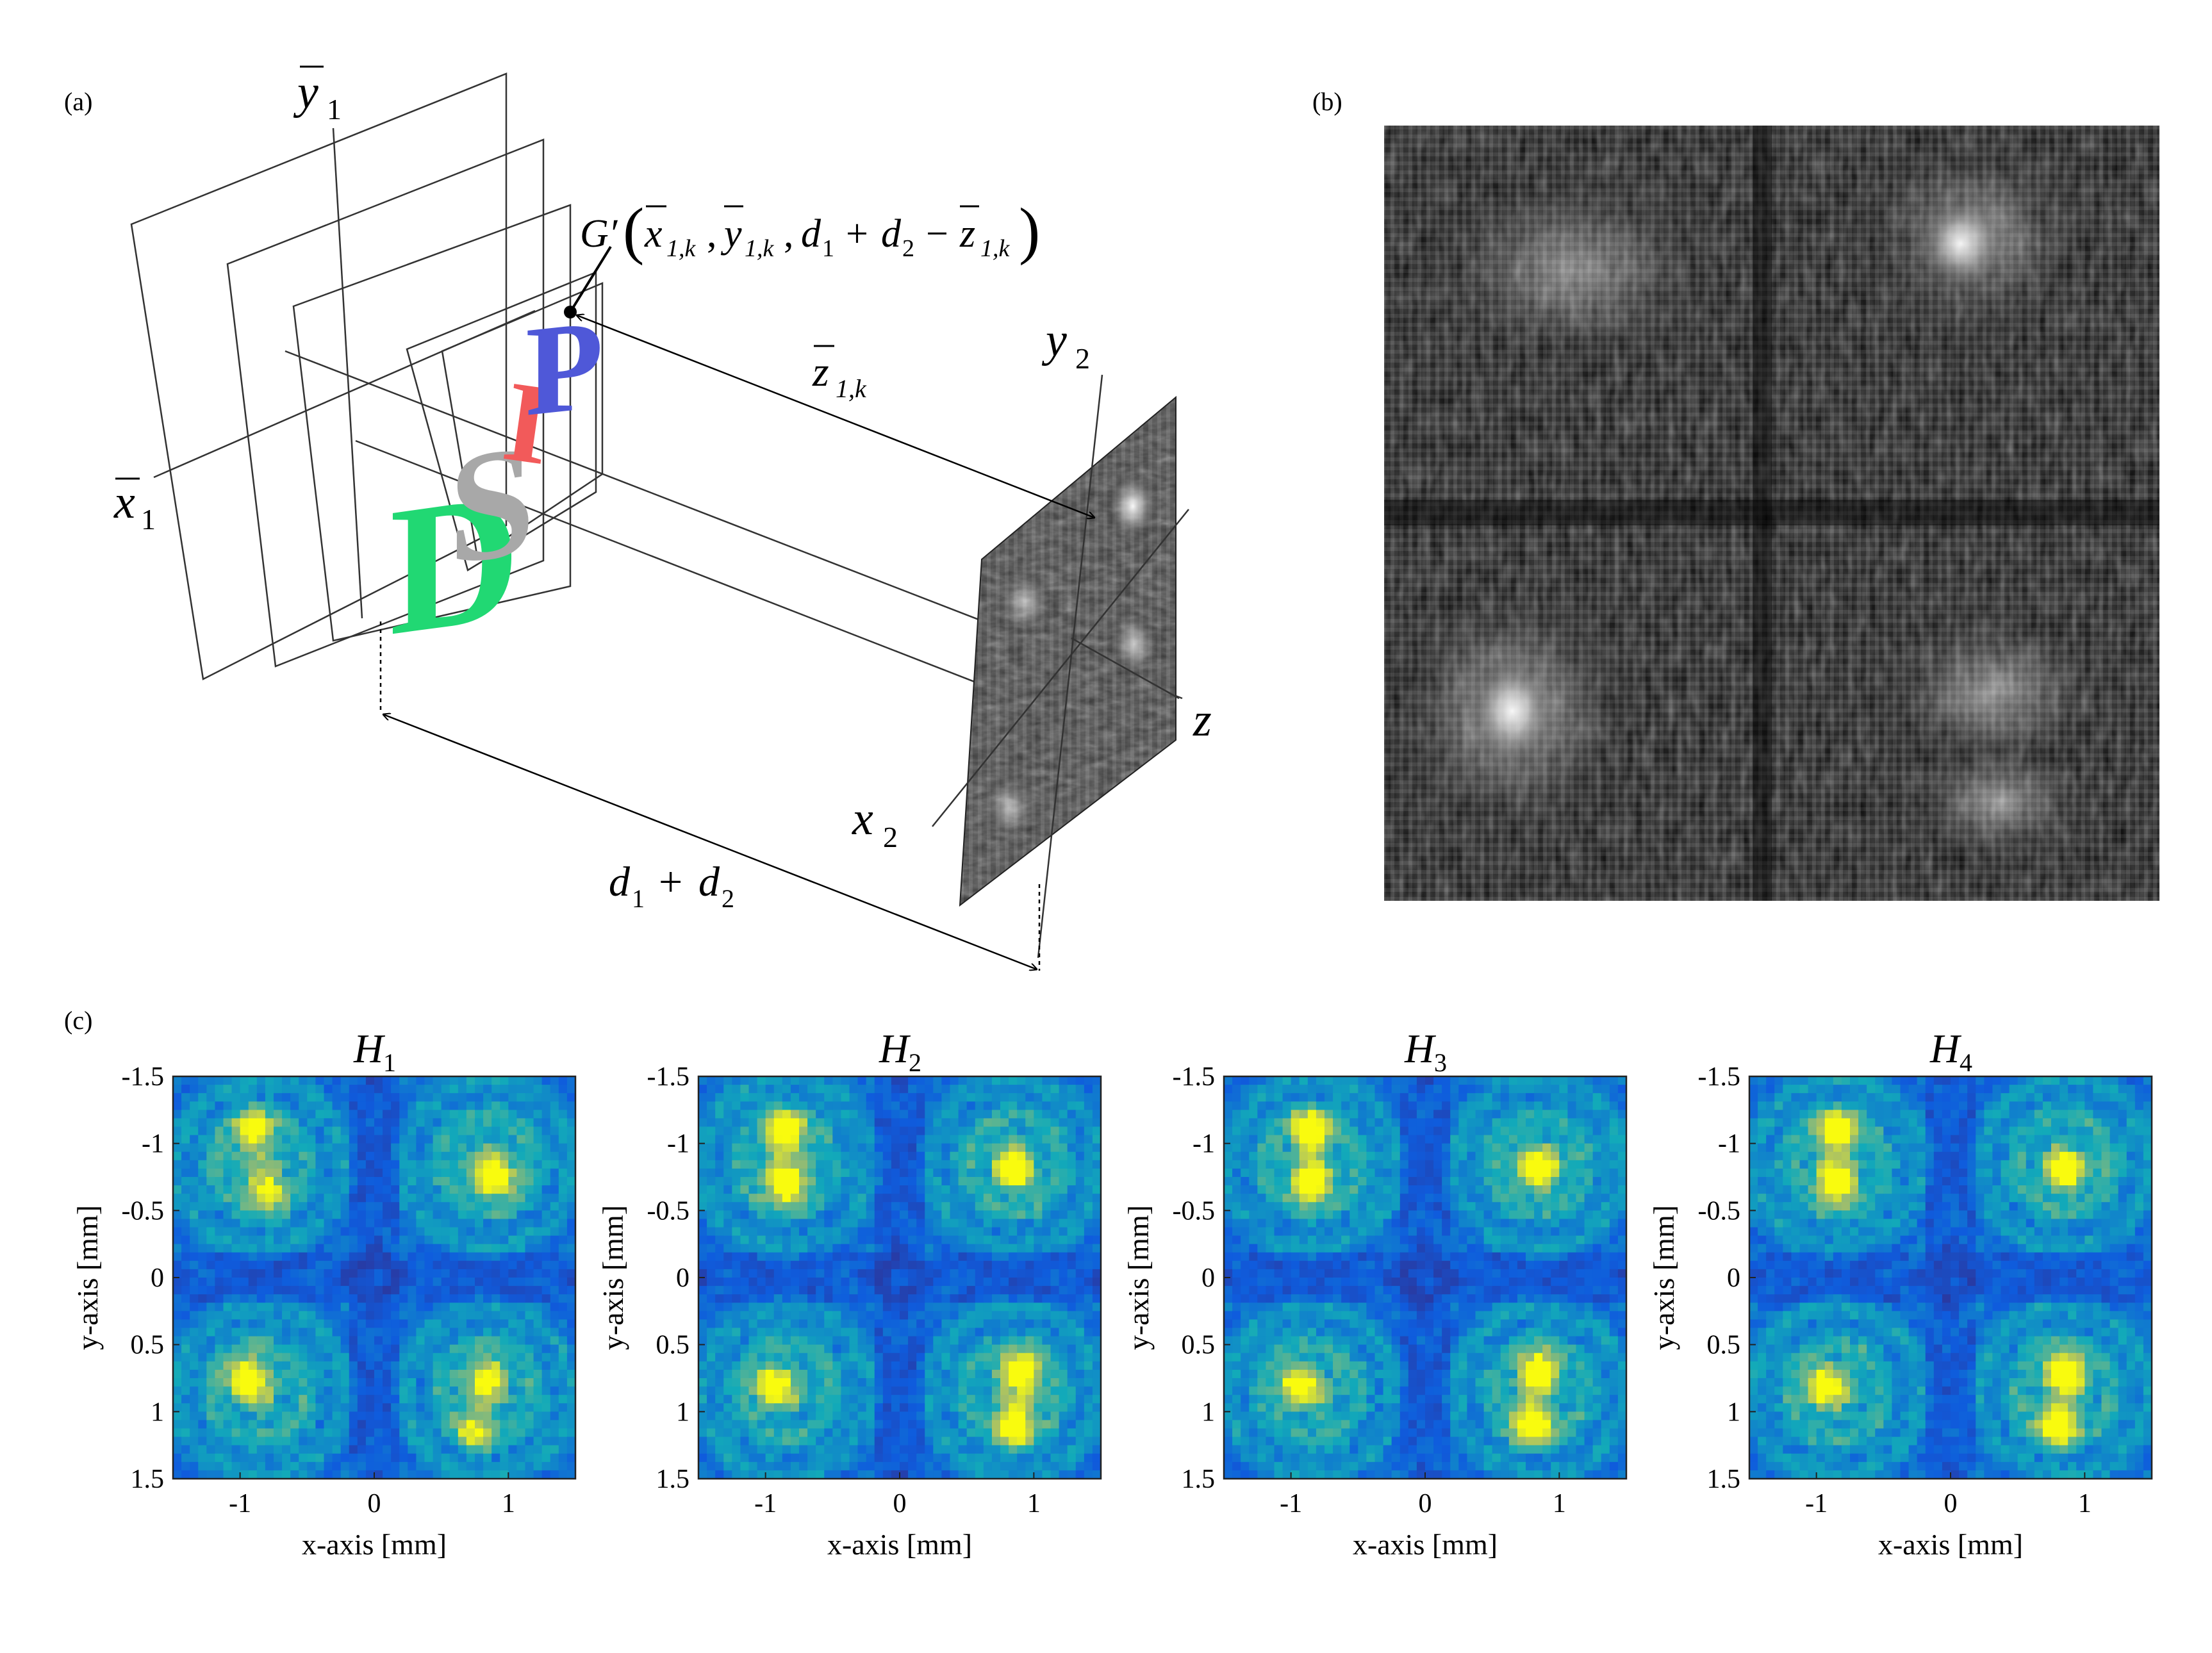 The height and width of the screenshot is (1653, 2212). I want to click on d-sum-arrow, so click(710, 841).